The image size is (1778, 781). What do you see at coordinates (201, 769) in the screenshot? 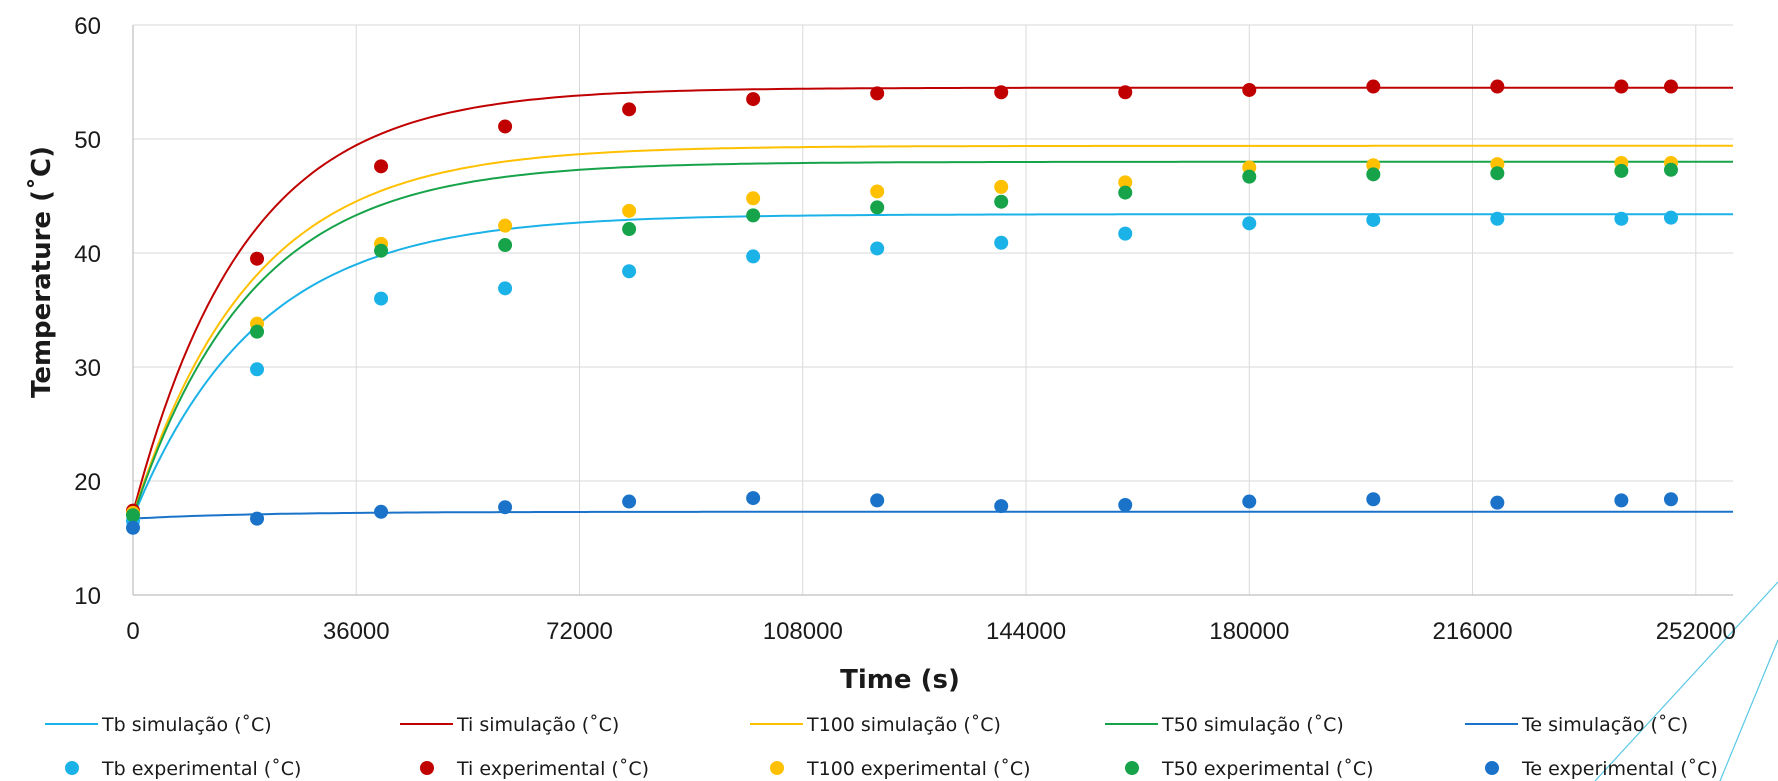
I see `legend-label: Tb experimental (˚C)` at bounding box center [201, 769].